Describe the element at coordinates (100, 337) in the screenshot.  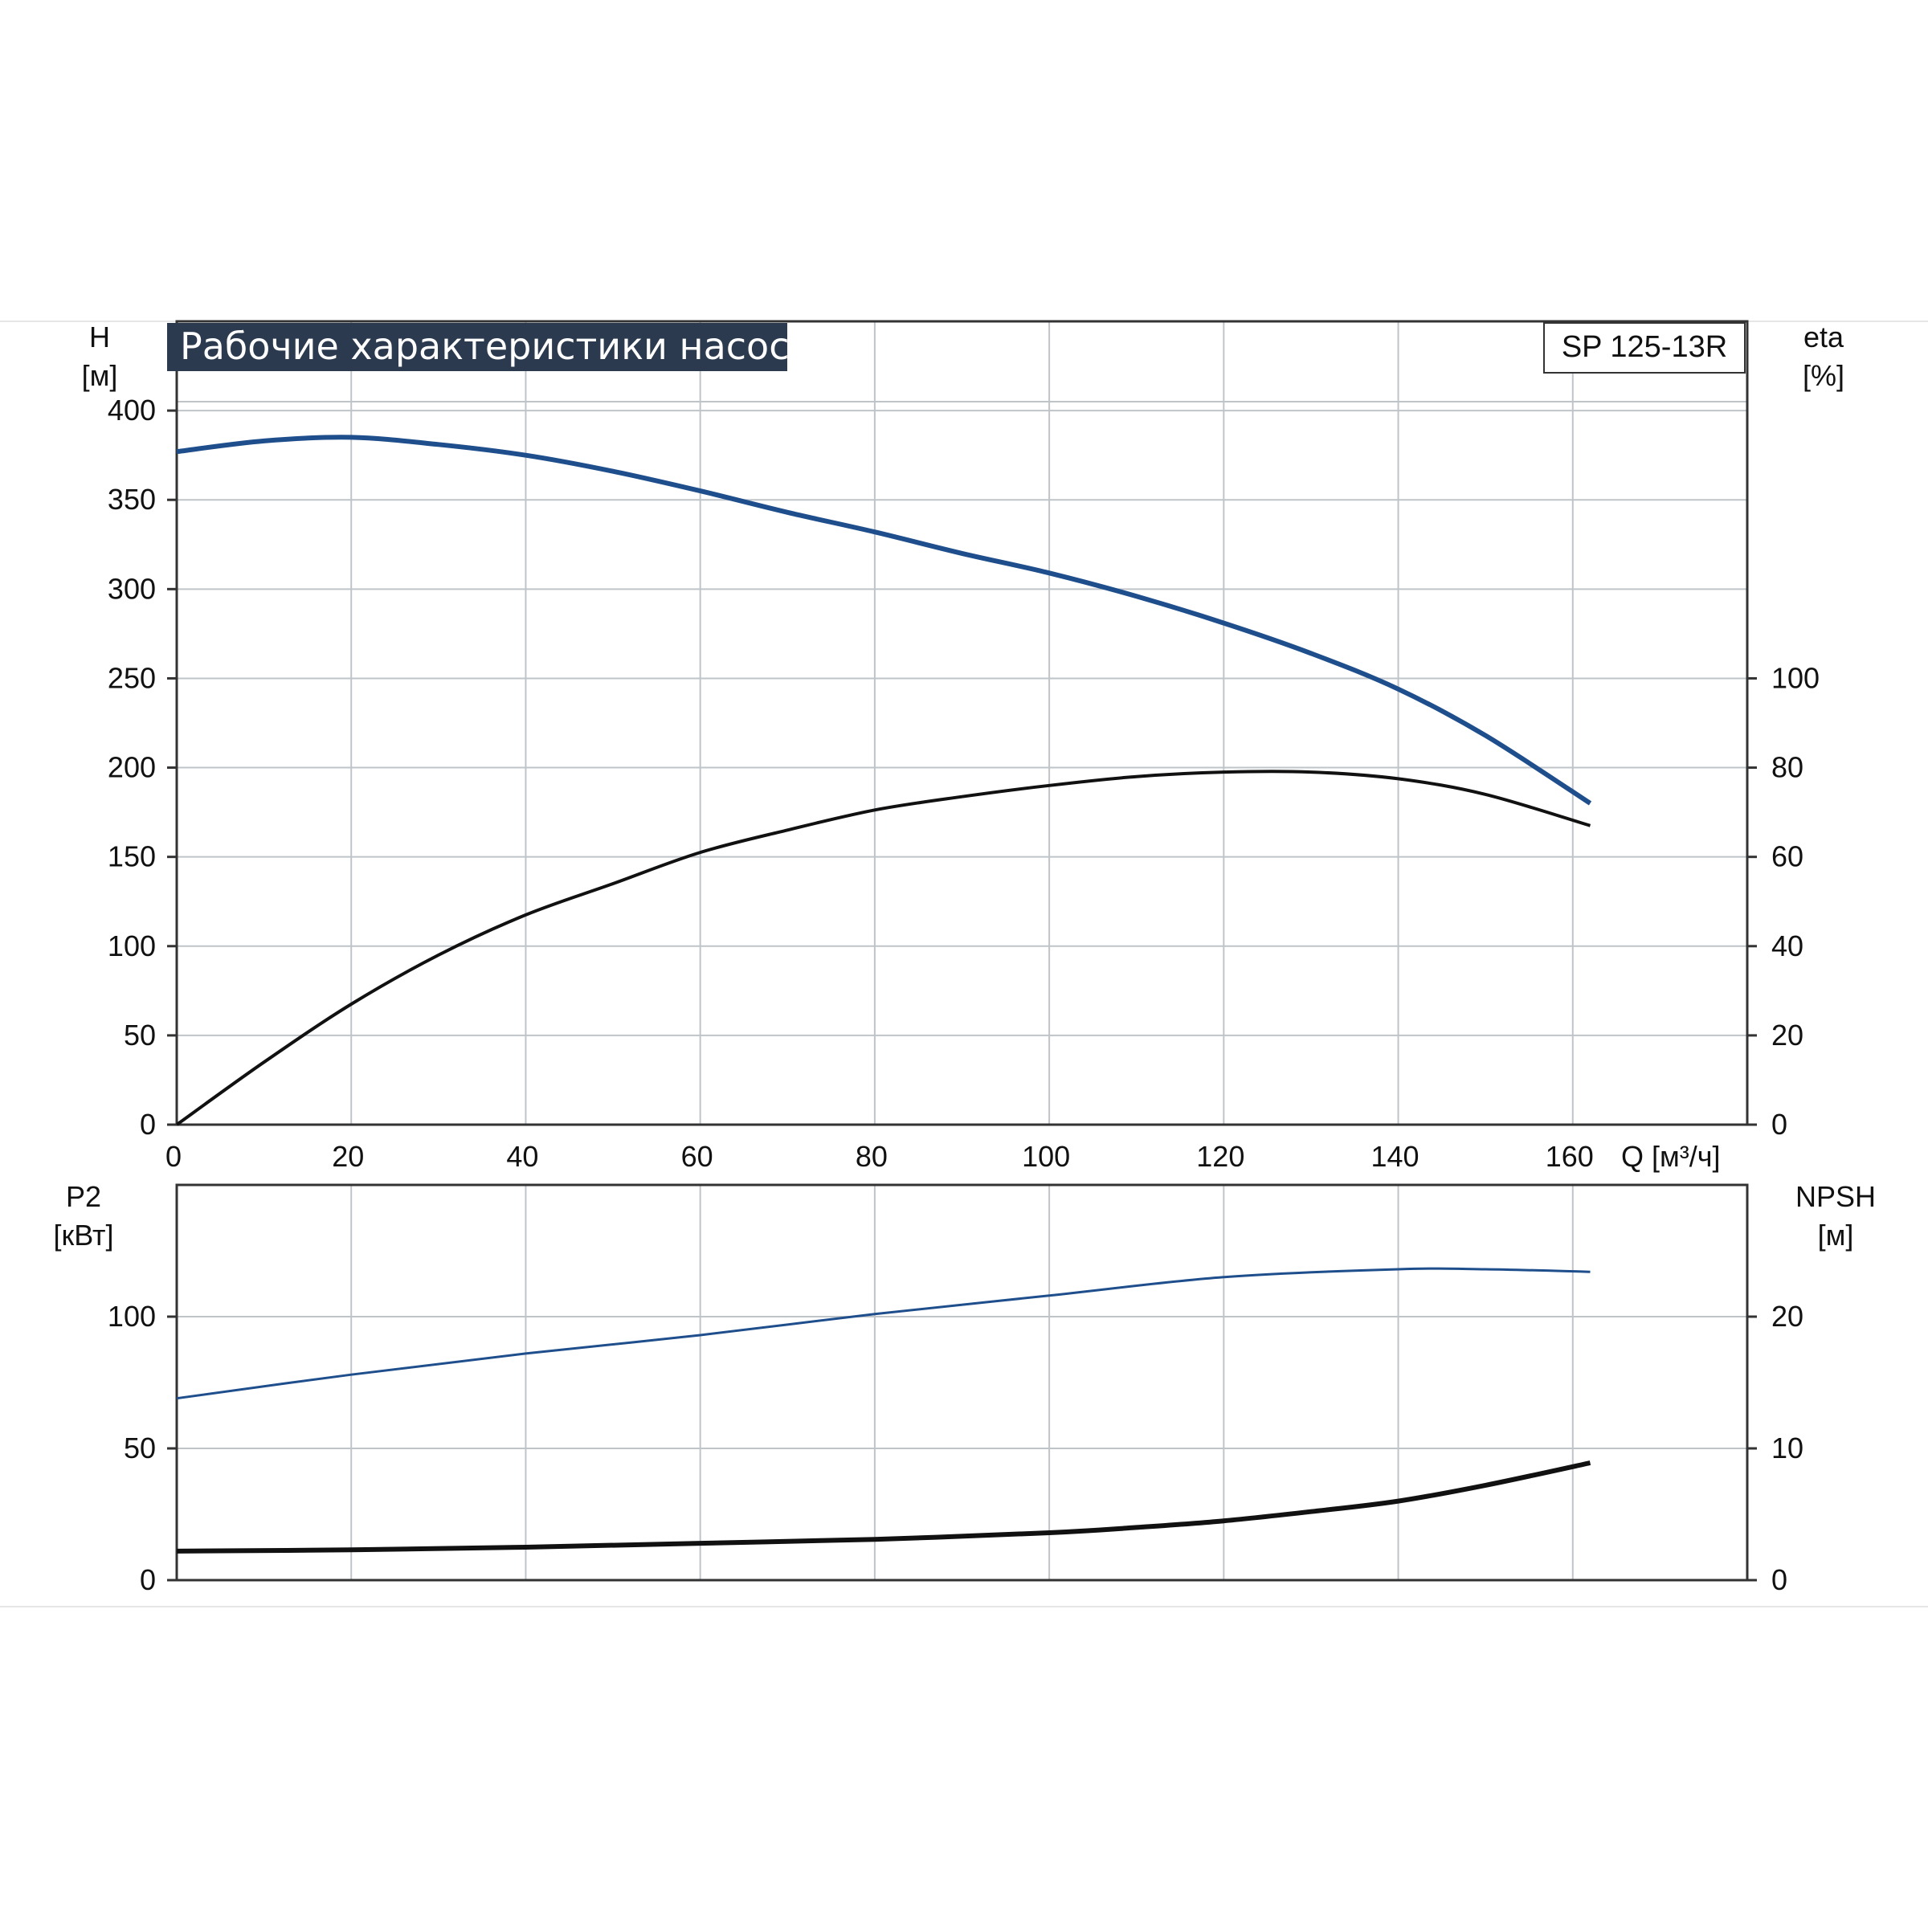
I see `y-left-label-h: H` at that location.